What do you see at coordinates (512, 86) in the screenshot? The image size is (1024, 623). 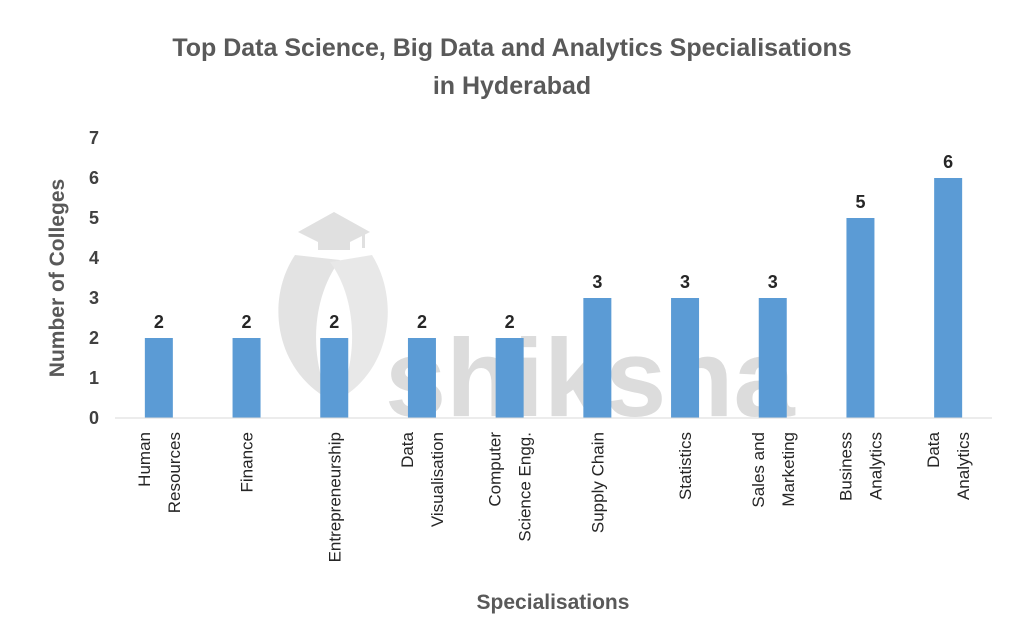 I see `chart-title-line-2: in Hyderabad` at bounding box center [512, 86].